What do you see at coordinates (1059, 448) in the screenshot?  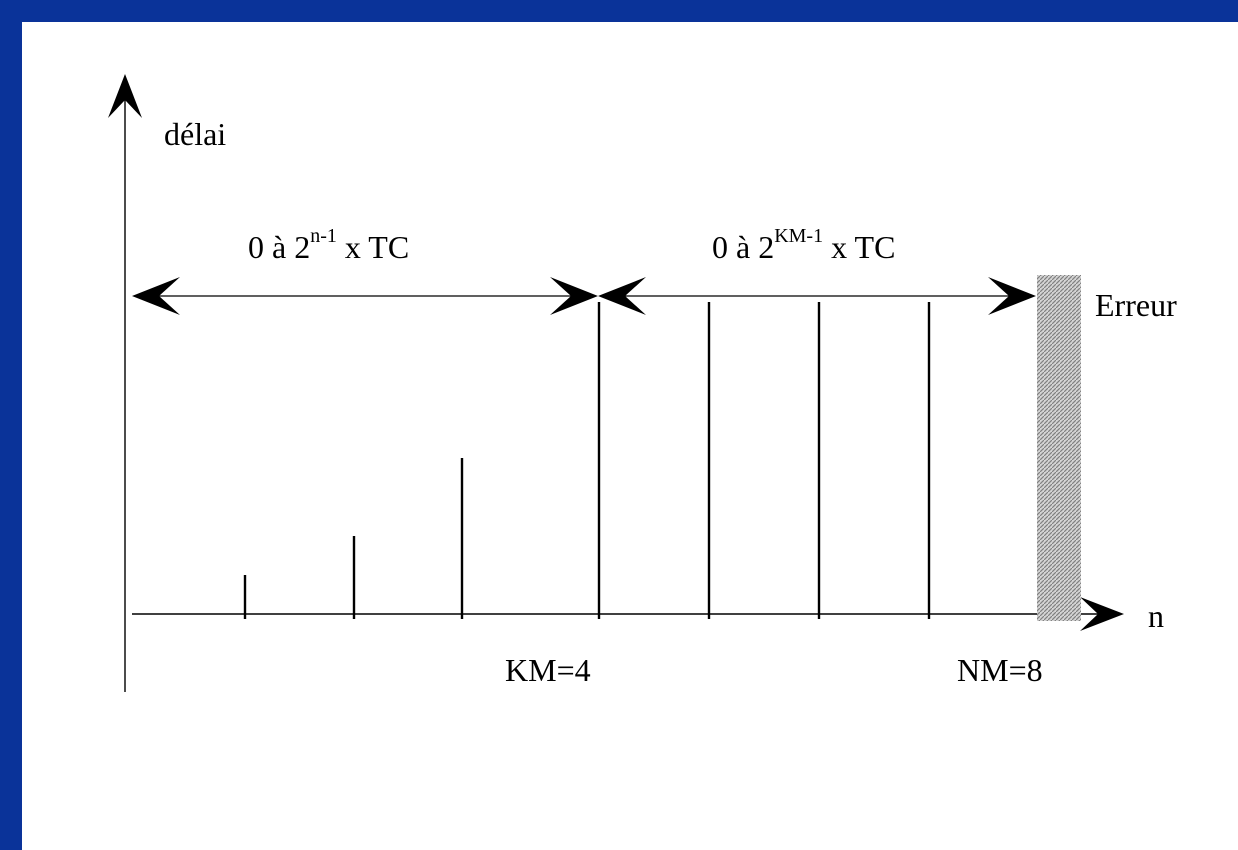 I see `error-zone` at bounding box center [1059, 448].